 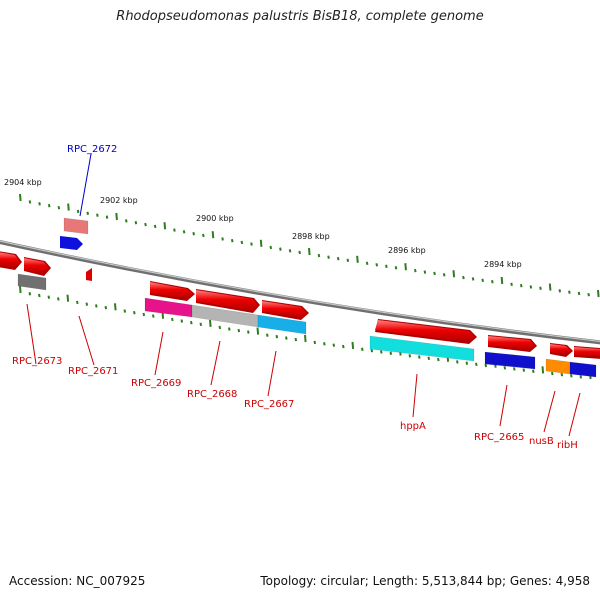 What do you see at coordinates (558, 366) in the screenshot?
I see `gene-box-nusb` at bounding box center [558, 366].